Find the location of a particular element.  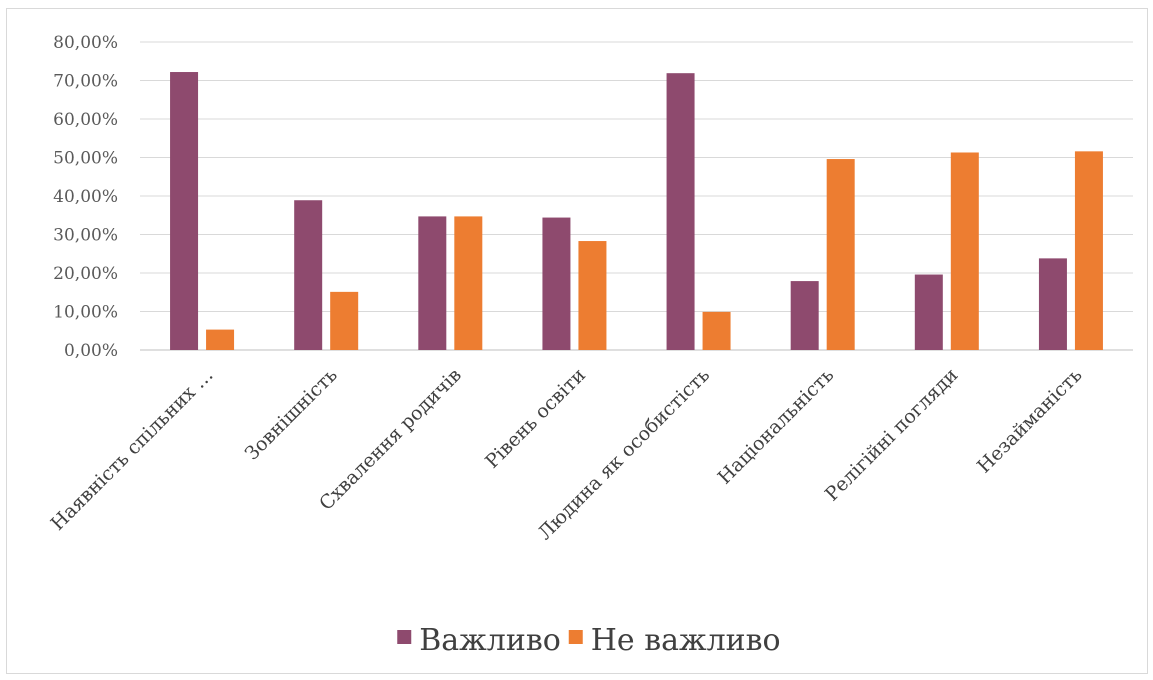

y-tick-label: 30,00% is located at coordinates (85, 236).